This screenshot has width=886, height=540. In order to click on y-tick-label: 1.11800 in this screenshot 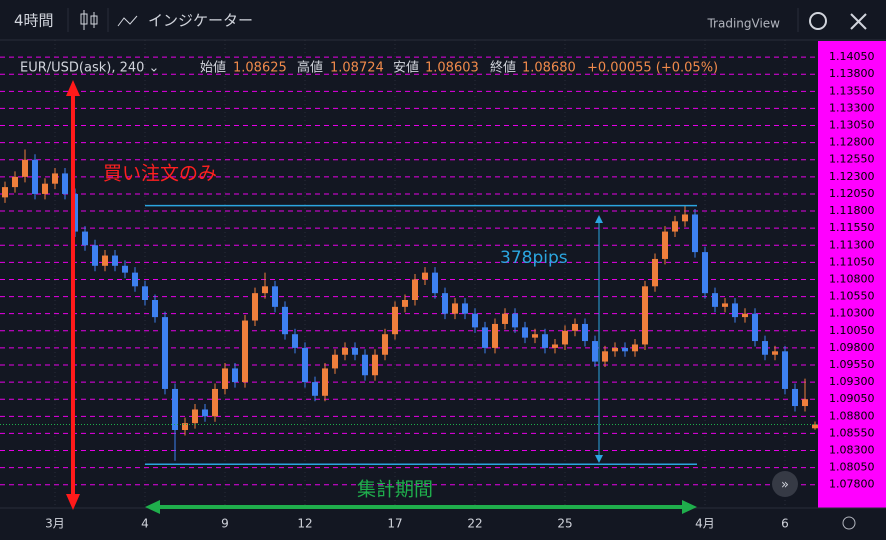, I will do `click(852, 210)`.